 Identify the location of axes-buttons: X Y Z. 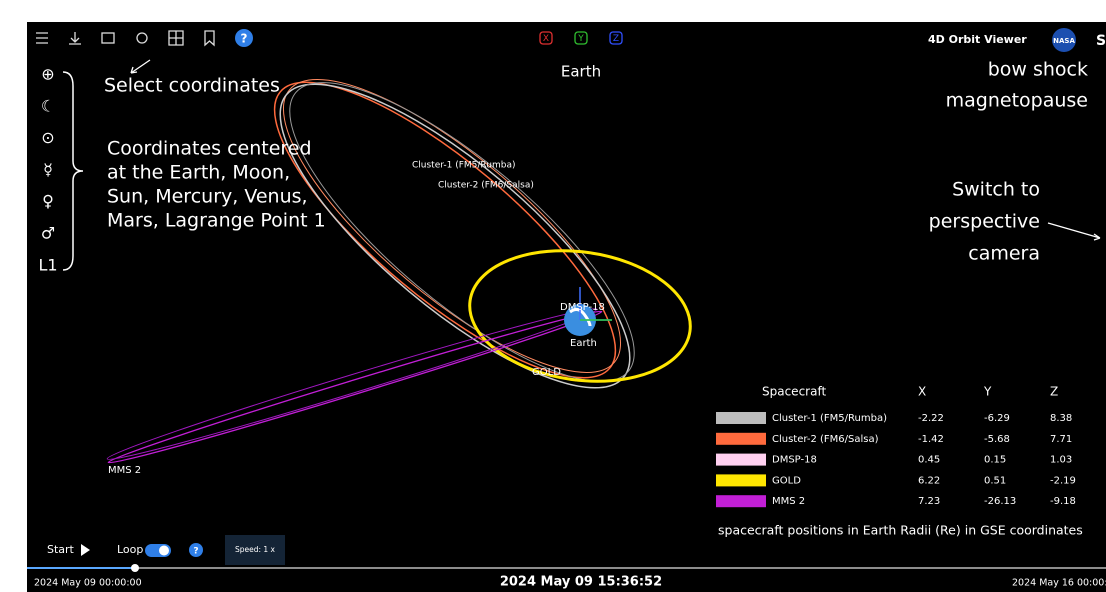
(581, 38).